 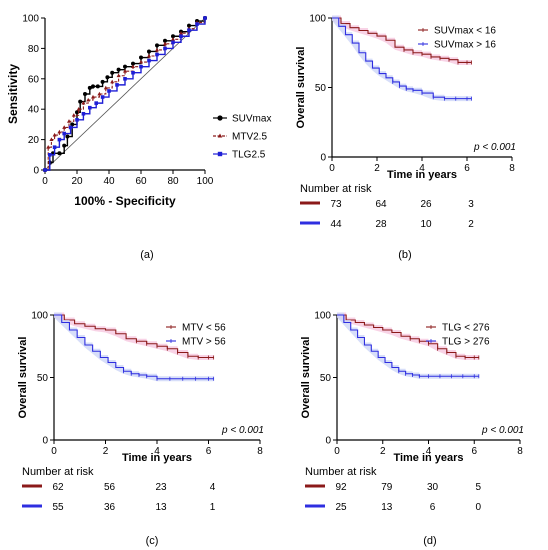 What do you see at coordinates (34, 140) in the screenshot?
I see `y-tick-label: 20` at bounding box center [34, 140].